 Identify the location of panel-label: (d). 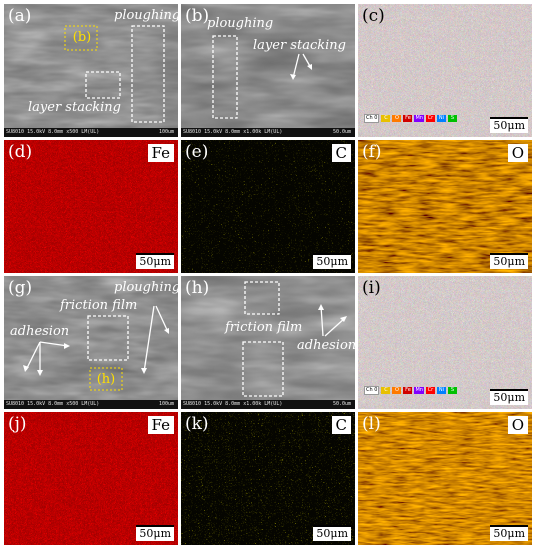
(20, 152).